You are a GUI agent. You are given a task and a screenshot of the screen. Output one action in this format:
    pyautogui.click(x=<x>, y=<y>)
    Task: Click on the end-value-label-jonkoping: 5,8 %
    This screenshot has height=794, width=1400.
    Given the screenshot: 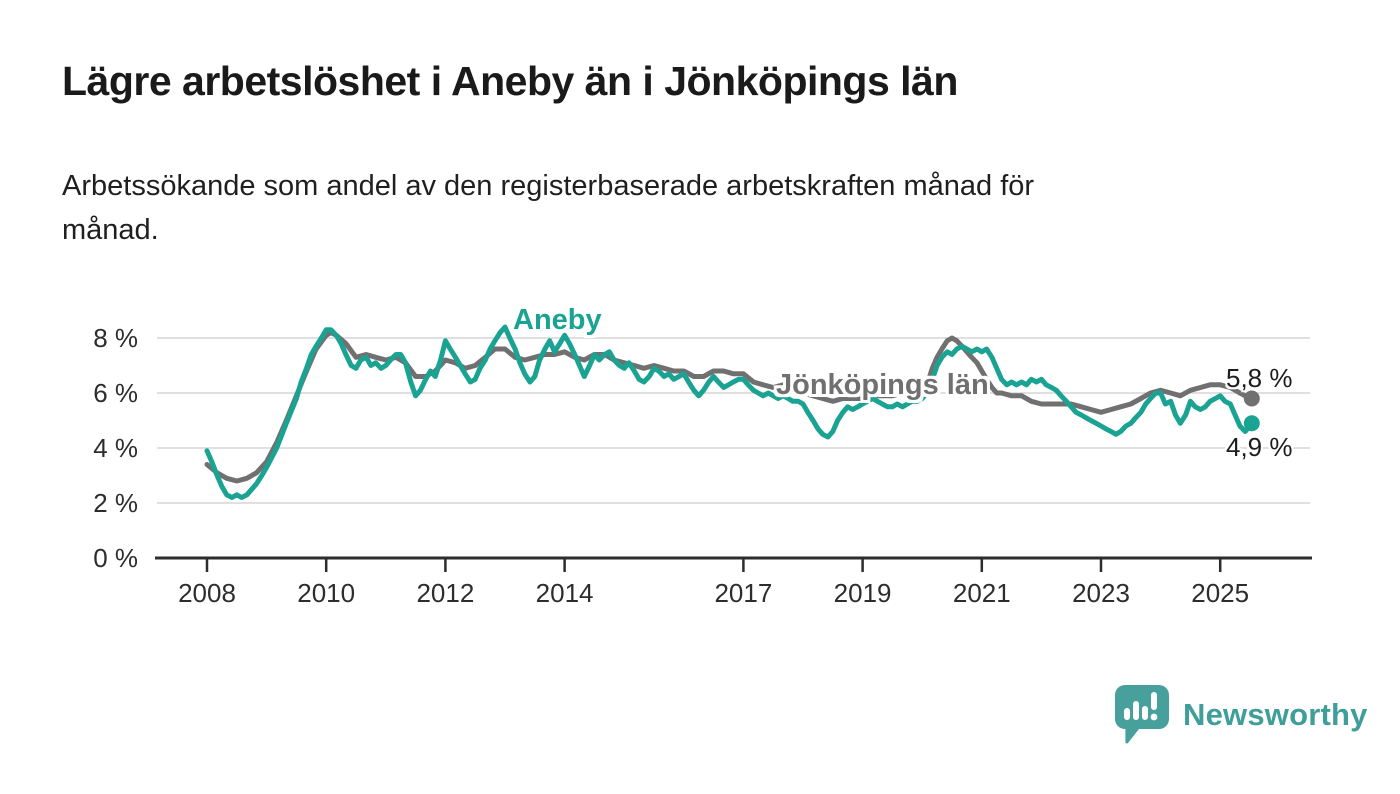 What is the action you would take?
    pyautogui.click(x=1259, y=378)
    